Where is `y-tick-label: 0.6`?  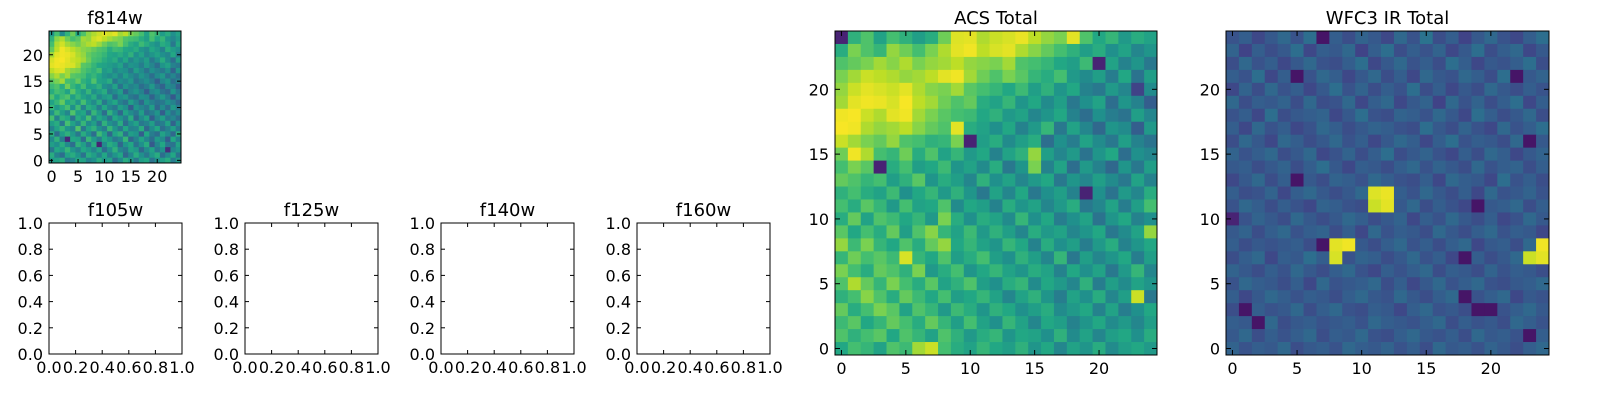 y-tick-label: 0.6 is located at coordinates (422, 275).